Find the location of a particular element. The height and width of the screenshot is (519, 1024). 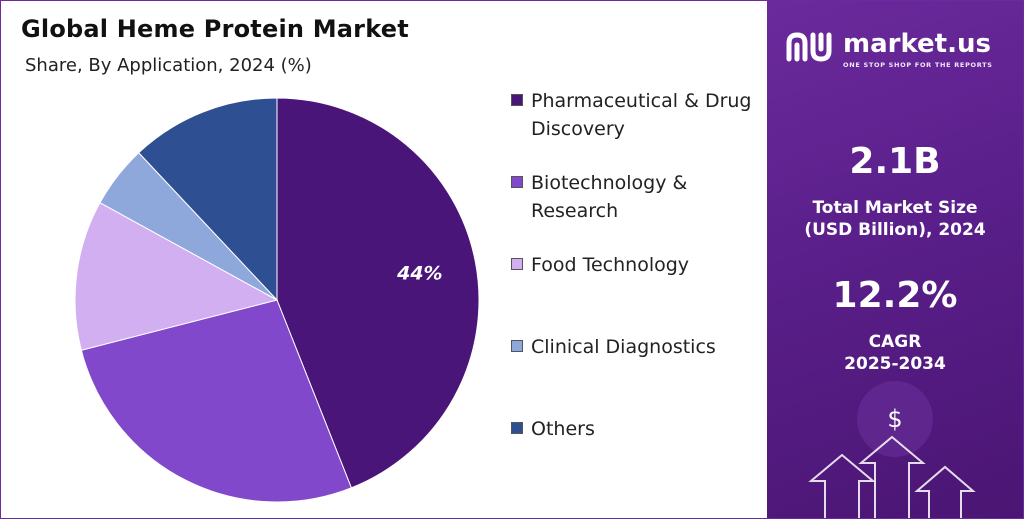

growth-arrows-decoration: $ is located at coordinates (892, 449).